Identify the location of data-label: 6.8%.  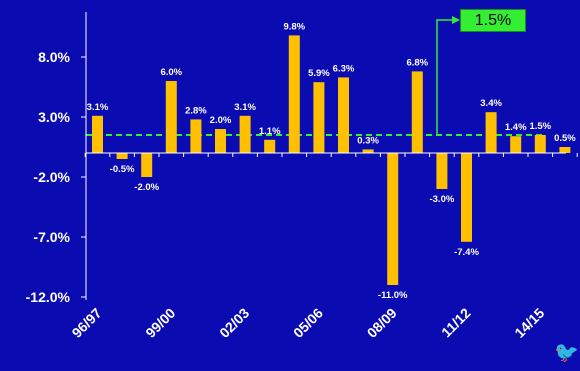
(417, 62).